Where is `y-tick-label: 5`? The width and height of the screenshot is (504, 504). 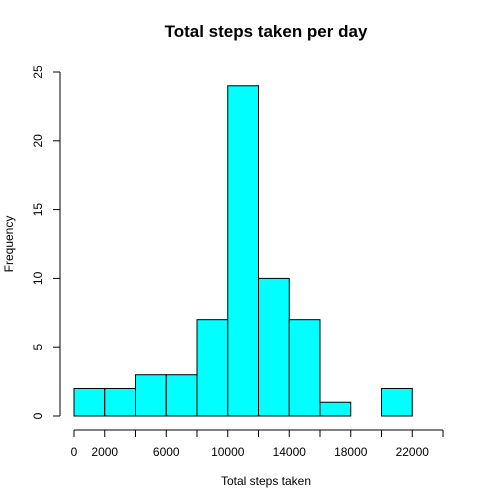
y-tick-label: 5 is located at coordinates (38, 347).